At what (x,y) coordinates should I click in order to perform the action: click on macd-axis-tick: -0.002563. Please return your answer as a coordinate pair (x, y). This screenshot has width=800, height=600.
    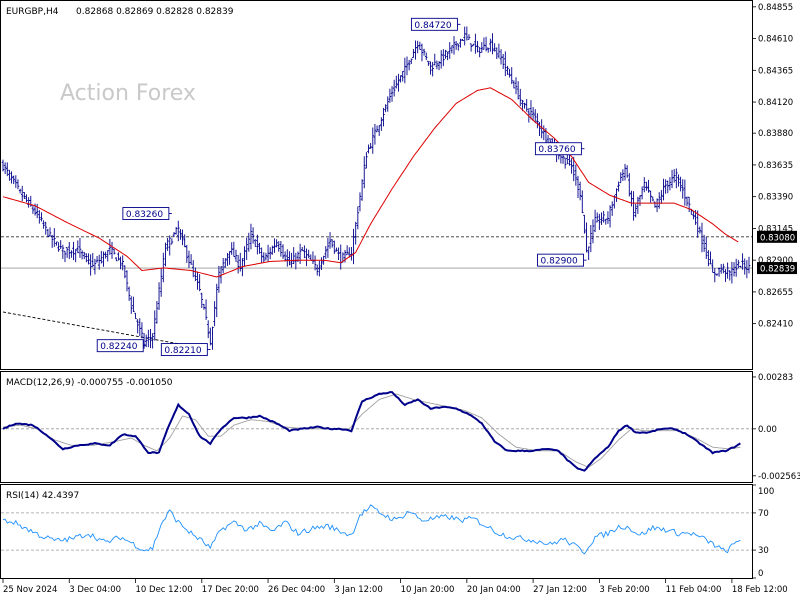
    Looking at the image, I should click on (779, 477).